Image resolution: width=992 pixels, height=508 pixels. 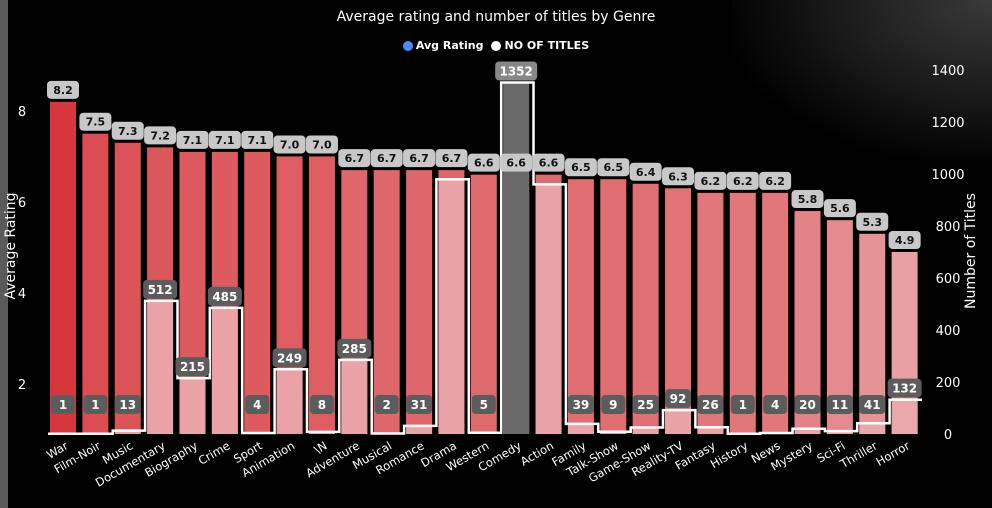 What do you see at coordinates (710, 430) in the screenshot?
I see `titles-bar-fantasy` at bounding box center [710, 430].